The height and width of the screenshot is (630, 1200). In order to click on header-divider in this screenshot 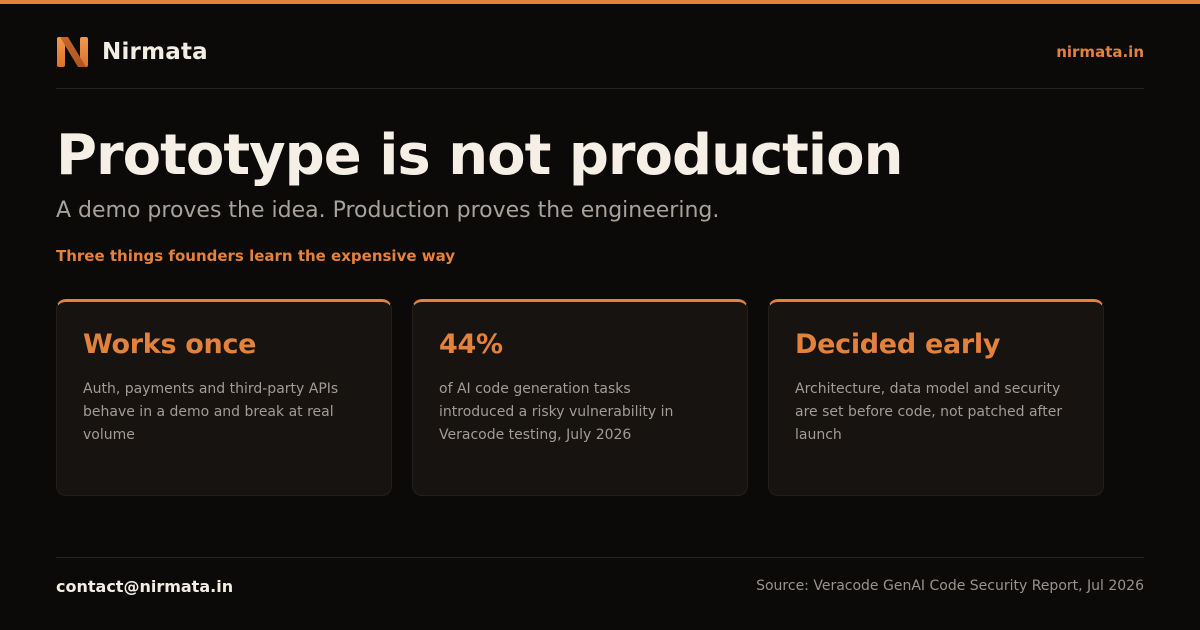, I will do `click(600, 88)`.